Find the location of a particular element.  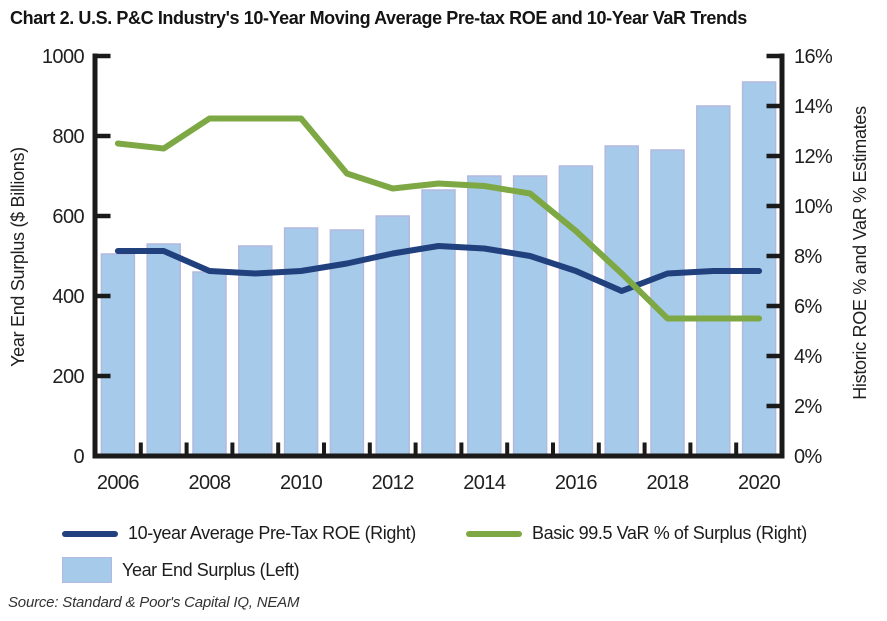

right-tick-8: 8% is located at coordinates (808, 257).